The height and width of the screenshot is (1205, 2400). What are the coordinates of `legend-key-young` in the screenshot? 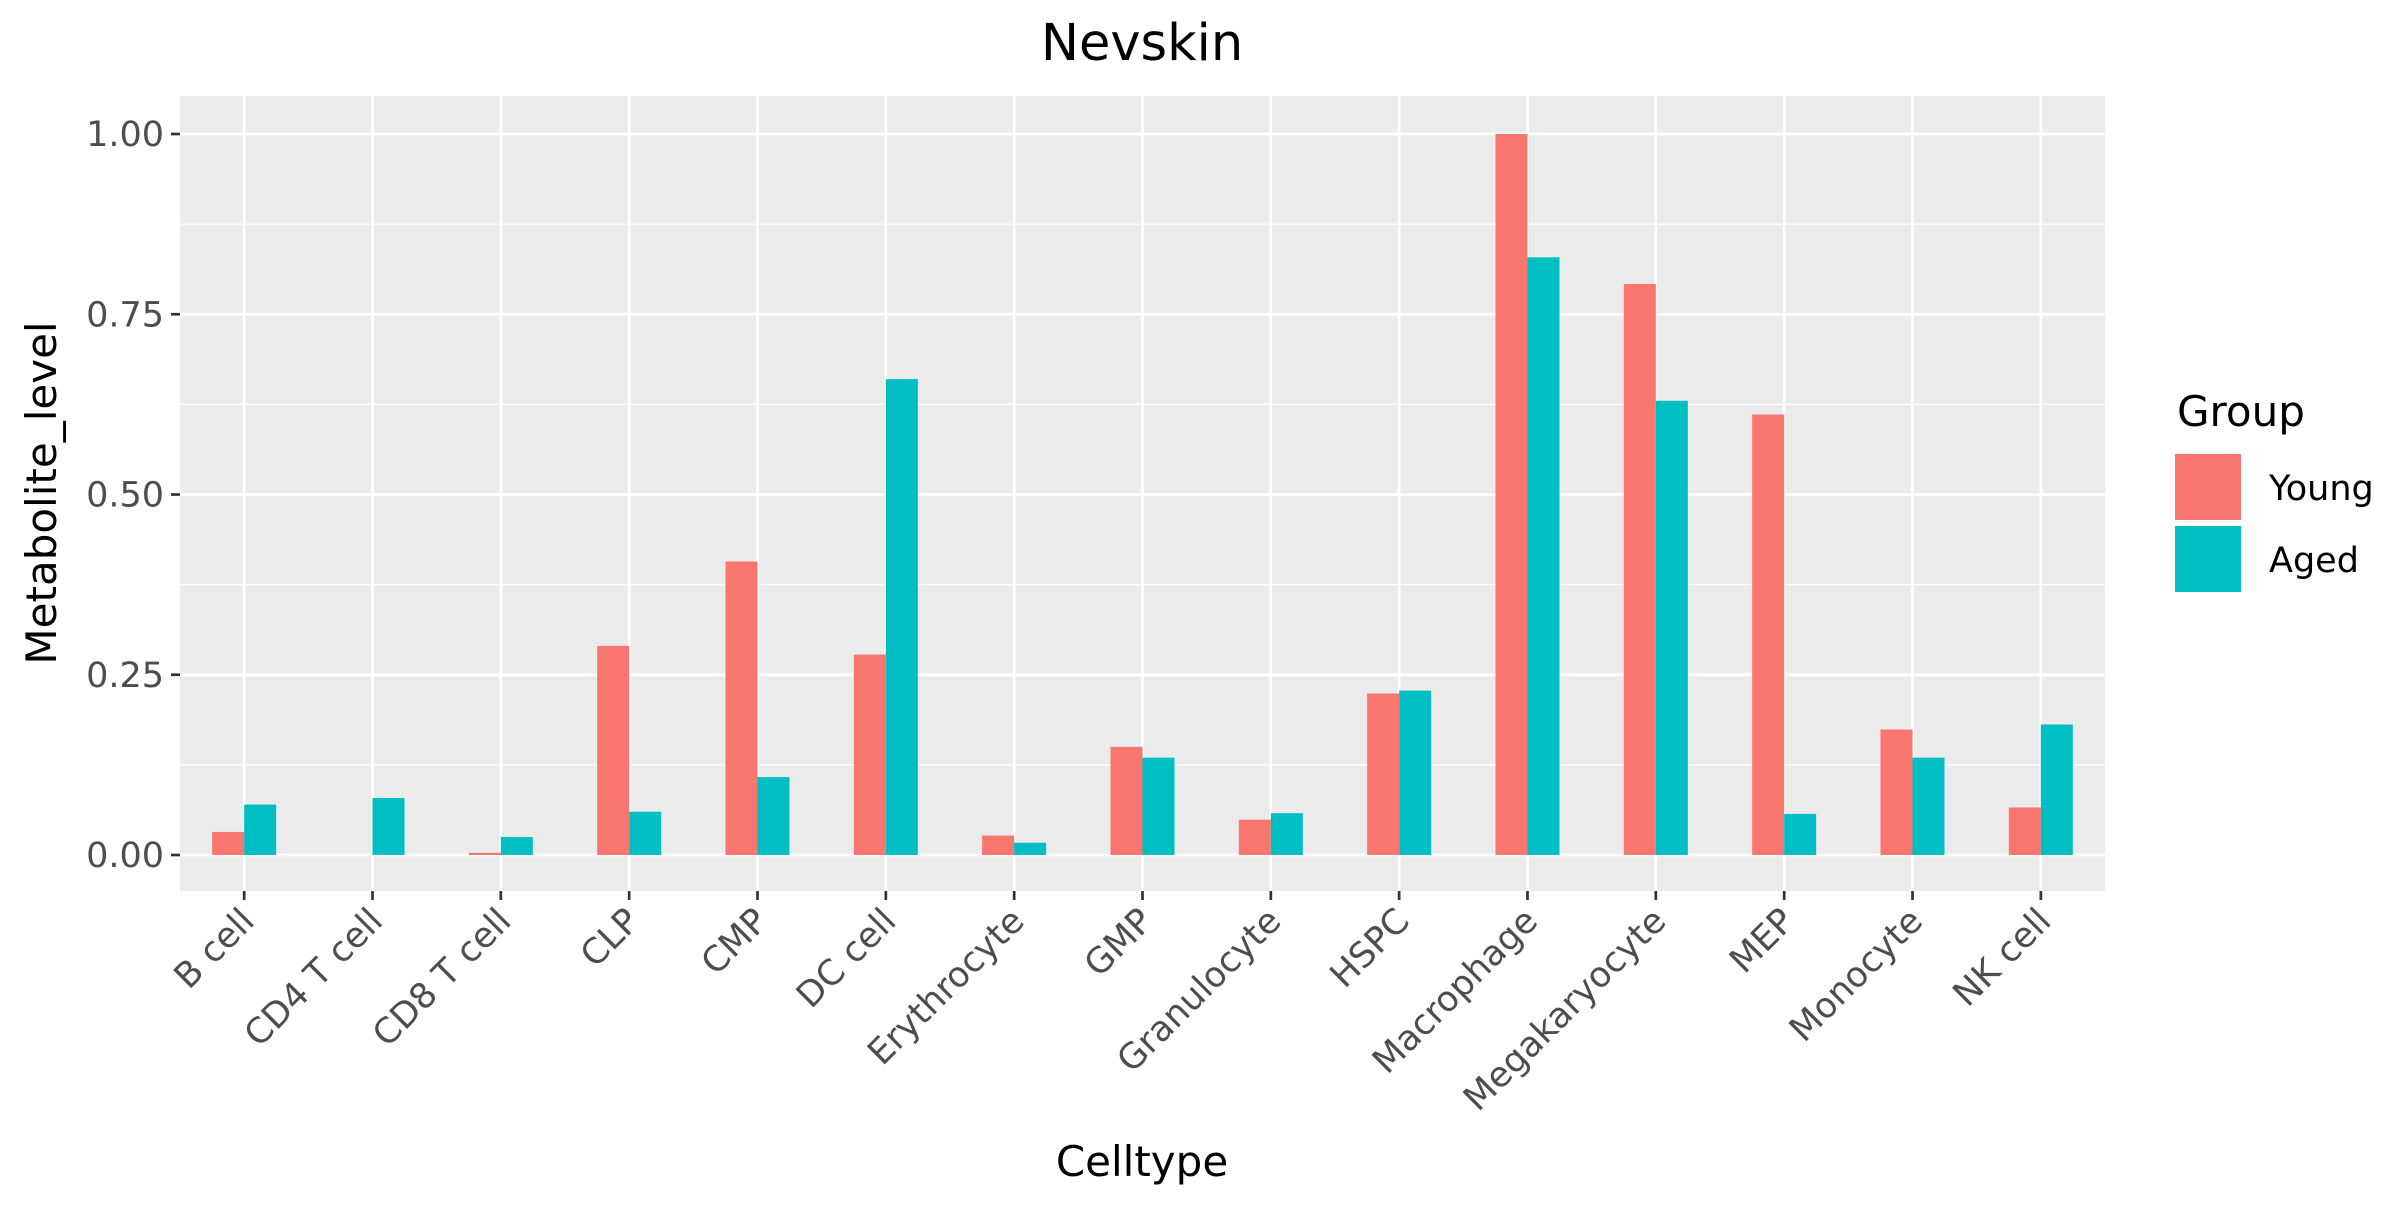 It's located at (2208, 487).